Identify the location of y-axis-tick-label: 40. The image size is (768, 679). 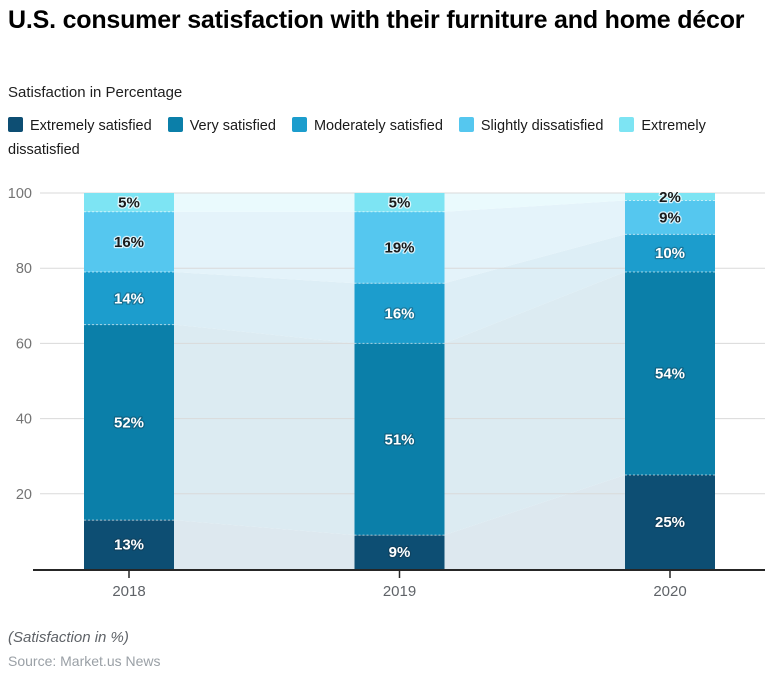
(24, 420).